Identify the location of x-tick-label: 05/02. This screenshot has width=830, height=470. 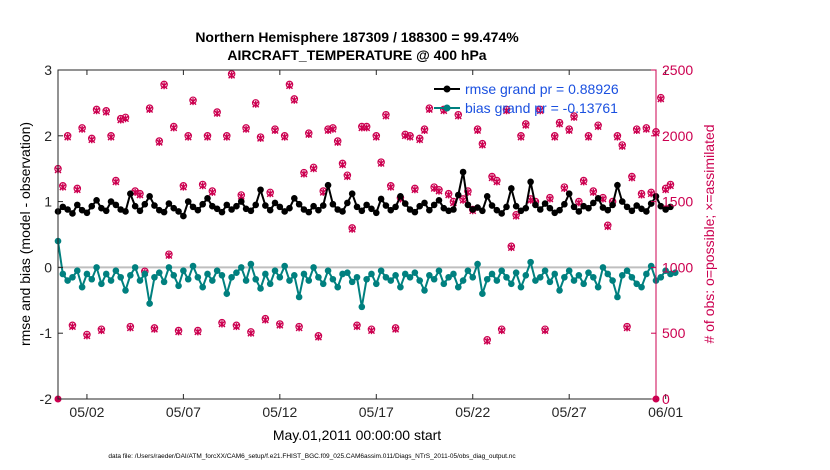
(86, 412).